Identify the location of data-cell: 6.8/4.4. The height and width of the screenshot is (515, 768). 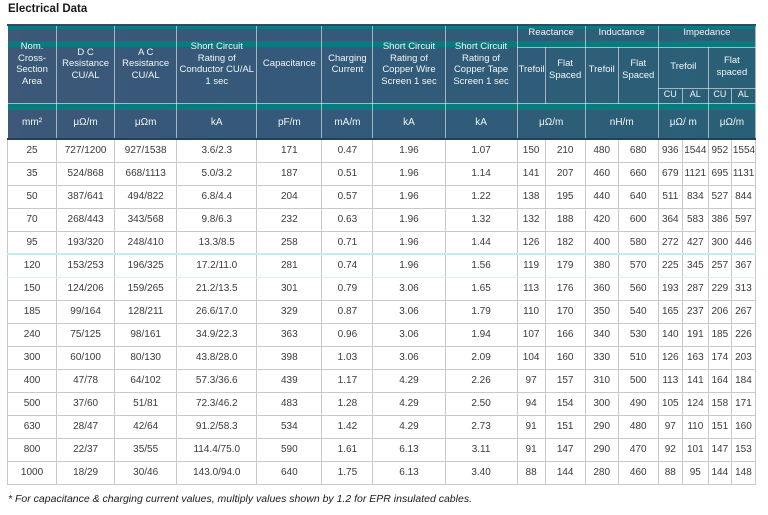
(217, 196).